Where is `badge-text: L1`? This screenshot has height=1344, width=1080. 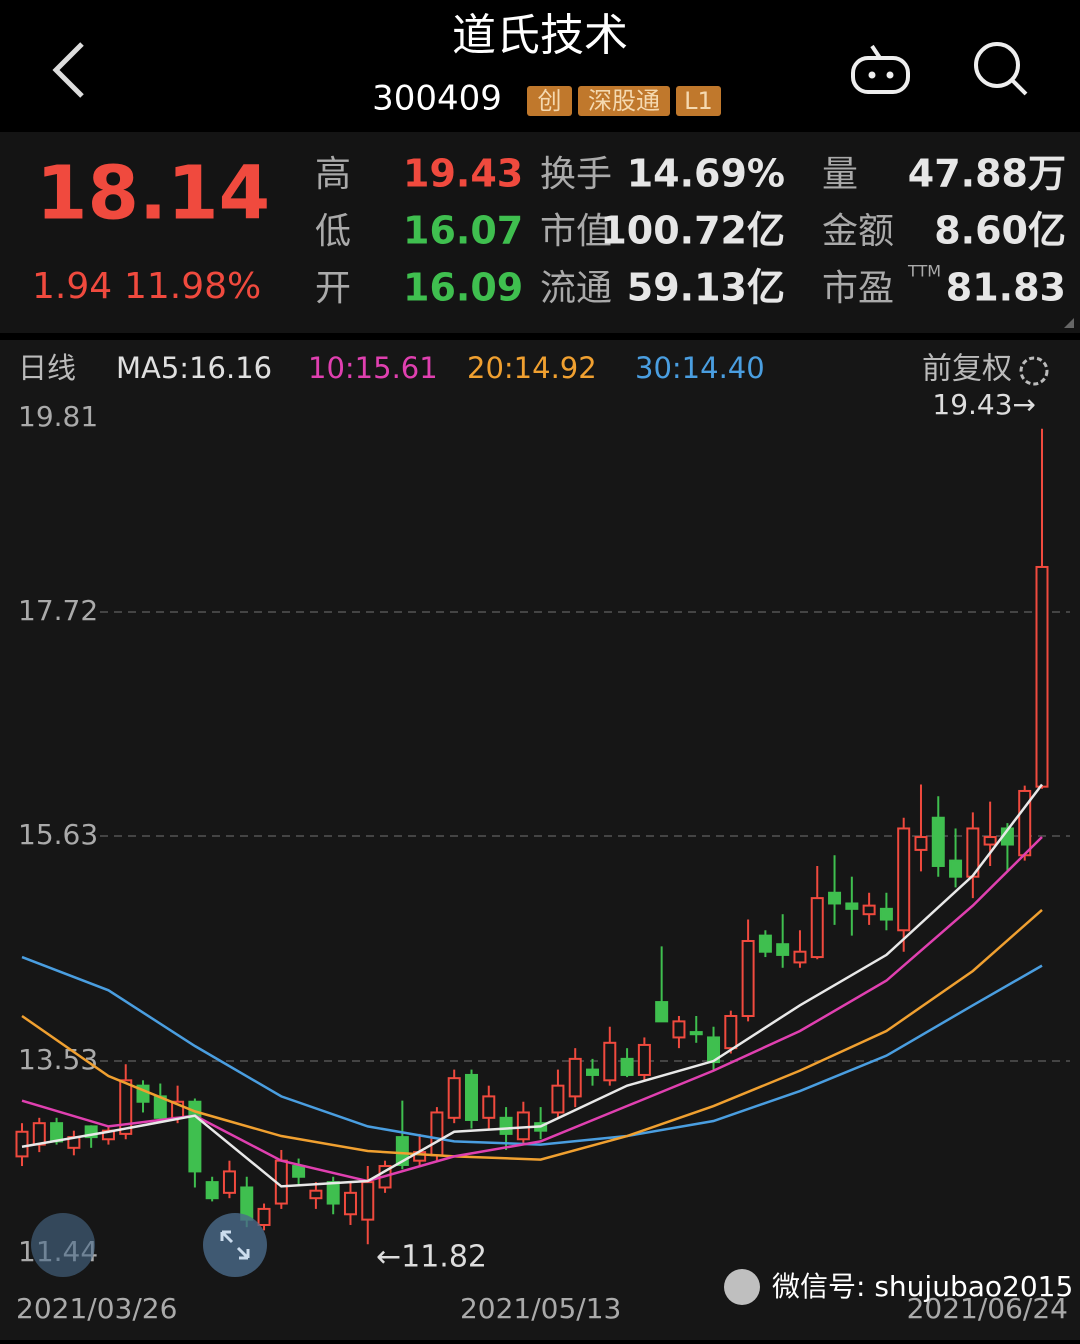 badge-text: L1 is located at coordinates (698, 101).